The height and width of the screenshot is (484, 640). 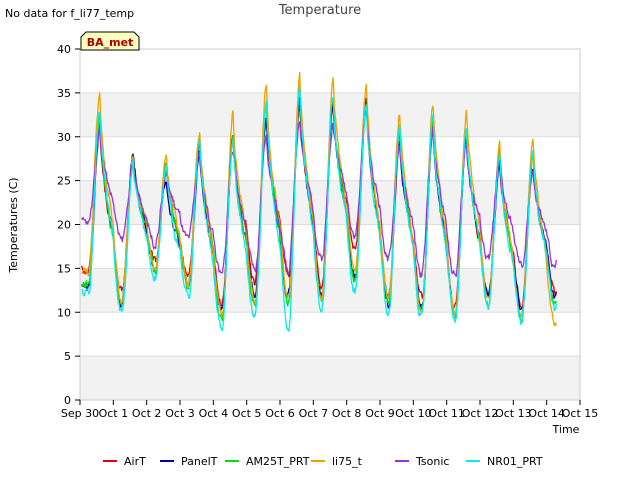 I want to click on y-tick-label: 40, so click(x=64, y=49).